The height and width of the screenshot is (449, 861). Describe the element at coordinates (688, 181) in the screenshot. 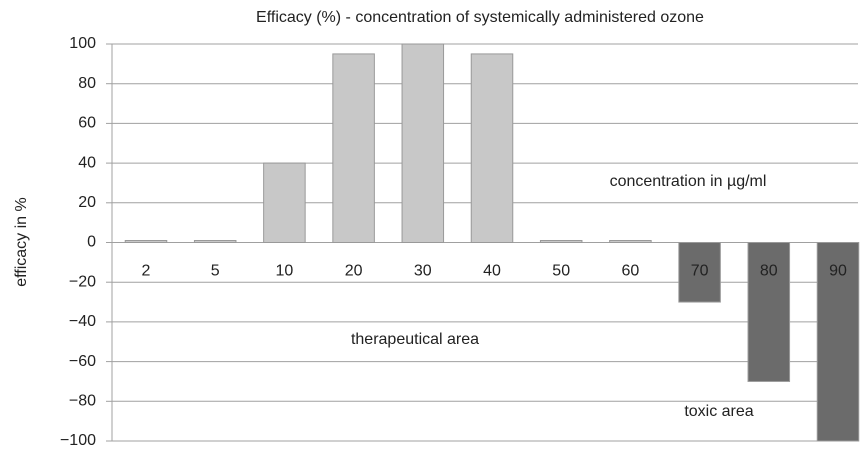

I see `annotation: concentration in µg/ml` at that location.